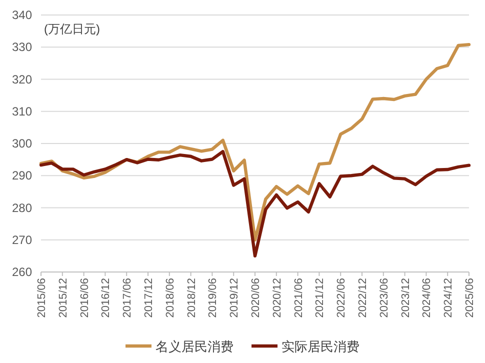 Image resolution: width=485 pixels, height=363 pixels. I want to click on y-tick-label: 330, so click(22, 47).